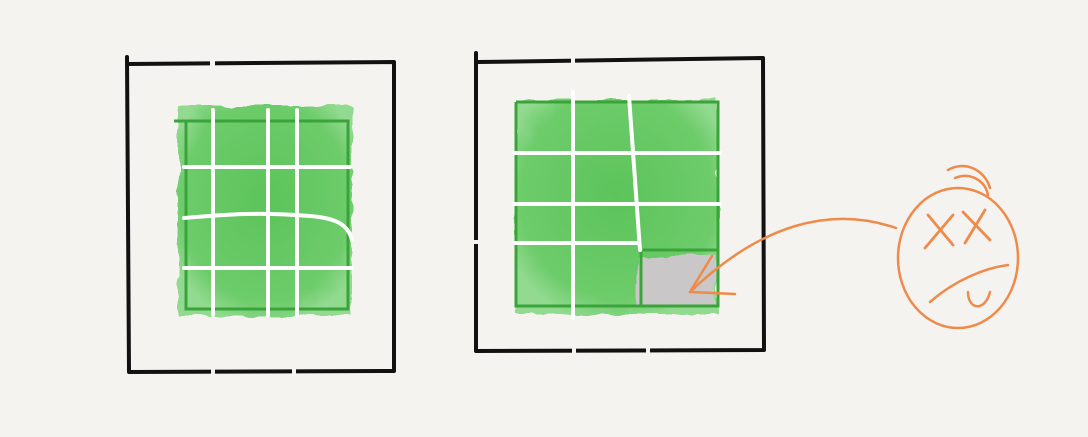  I want to click on left-frame-gap-top, so click(212, 64).